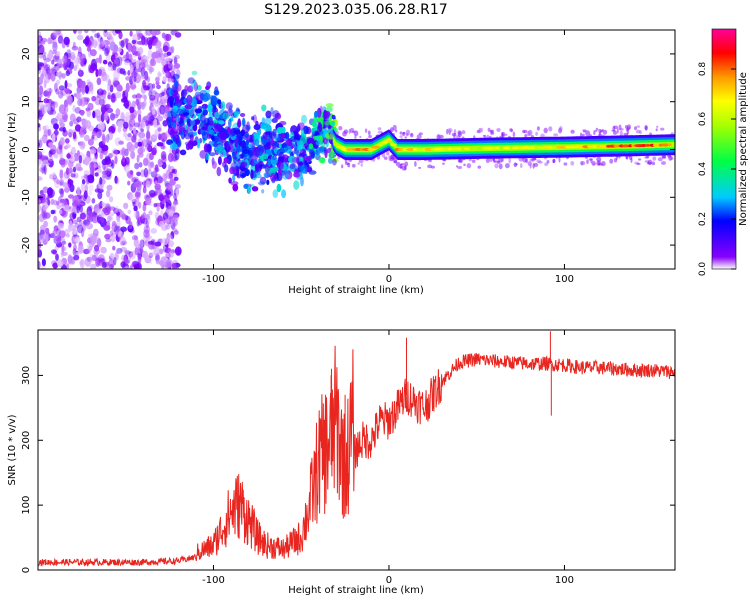  Describe the element at coordinates (703, 119) in the screenshot. I see `colorbar-tick-label: 0.6` at that location.